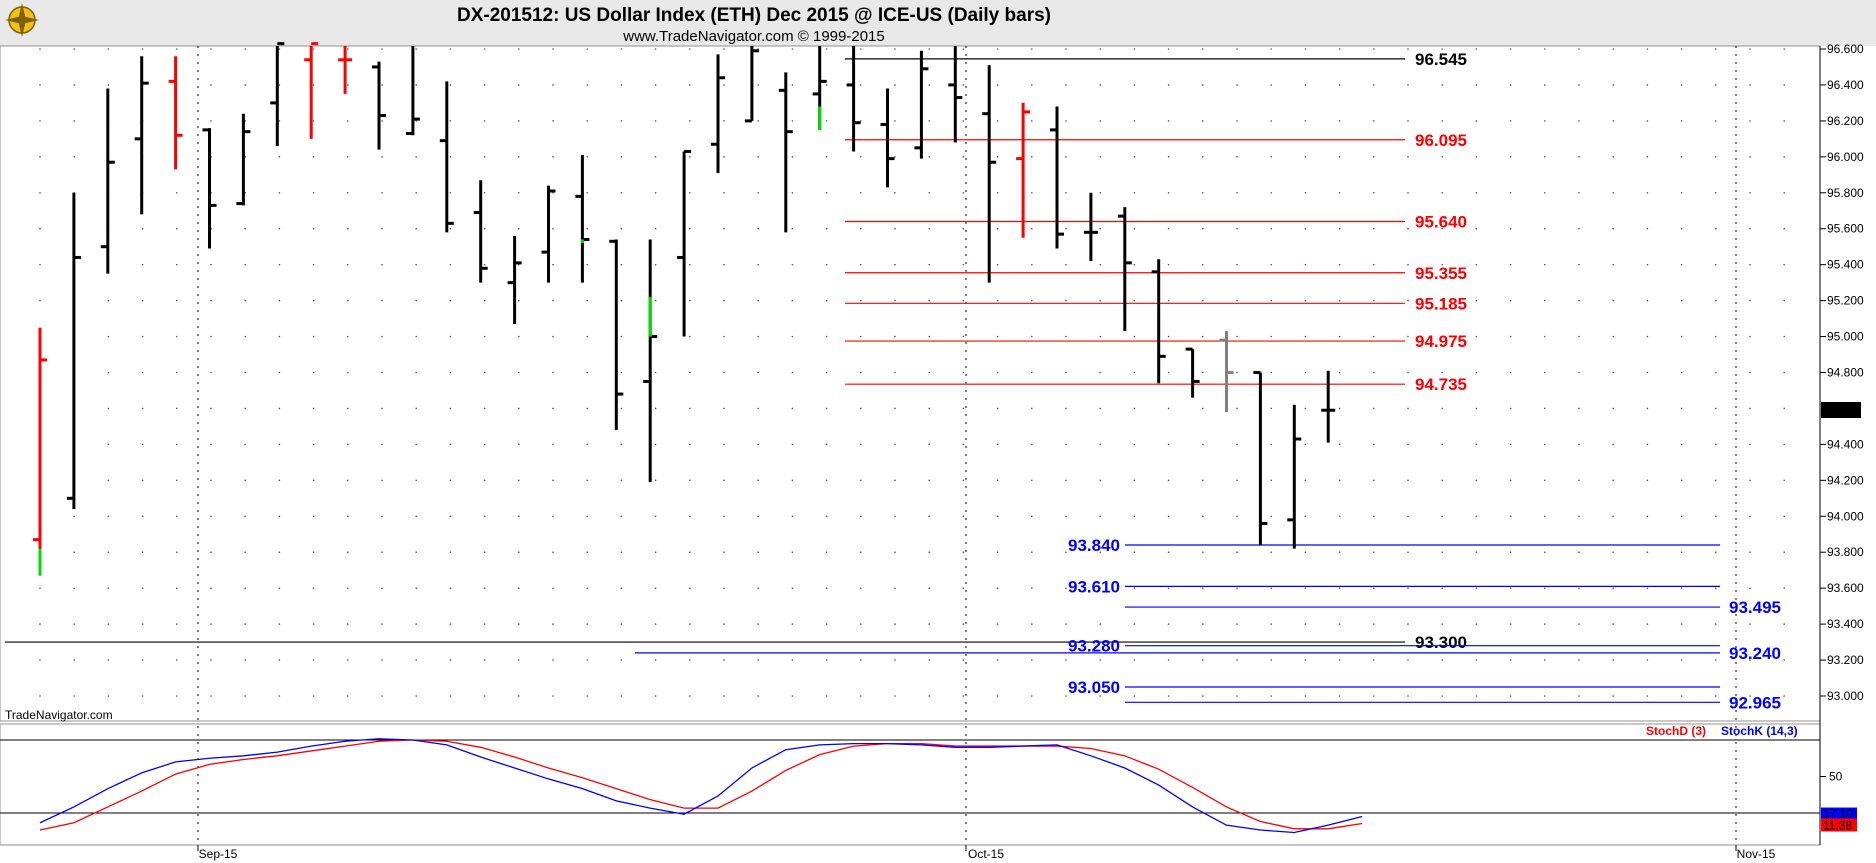  Describe the element at coordinates (1441, 222) in the screenshot. I see `level-label-red: 95.640` at that location.